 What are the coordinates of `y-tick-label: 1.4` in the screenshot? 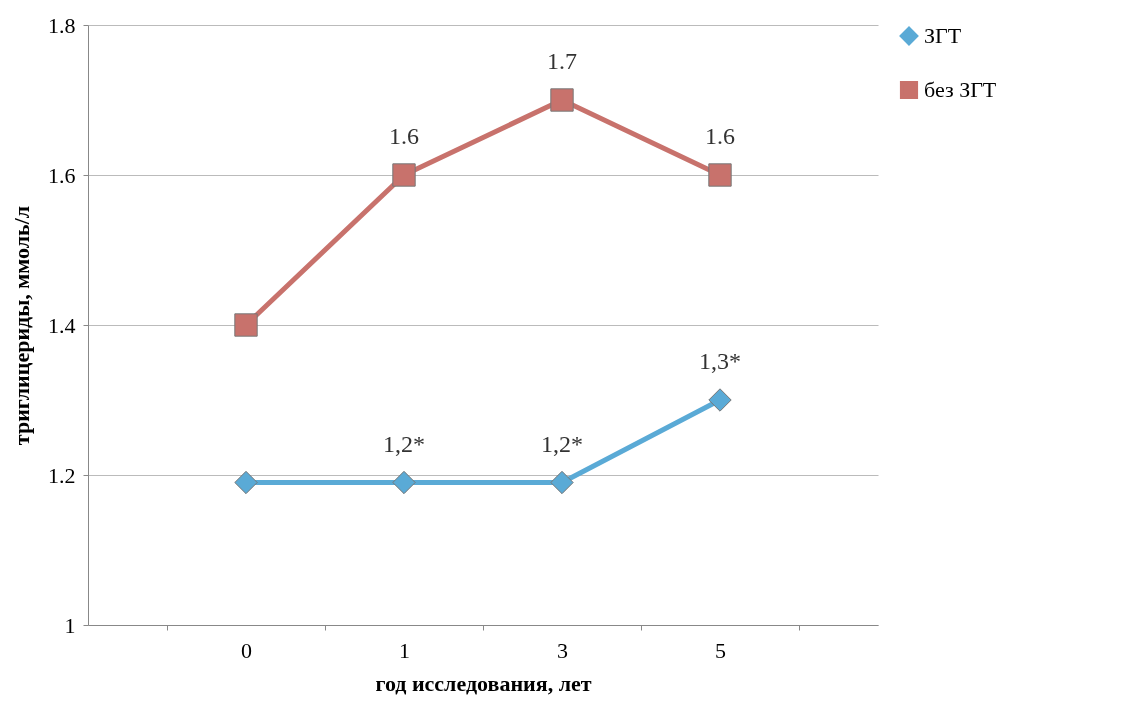 It's located at (62, 325).